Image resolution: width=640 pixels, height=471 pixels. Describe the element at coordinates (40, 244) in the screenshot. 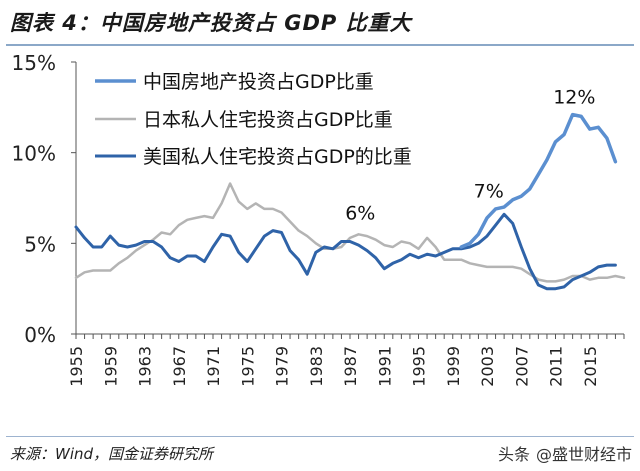

I see `y-tick-label: 5%` at that location.